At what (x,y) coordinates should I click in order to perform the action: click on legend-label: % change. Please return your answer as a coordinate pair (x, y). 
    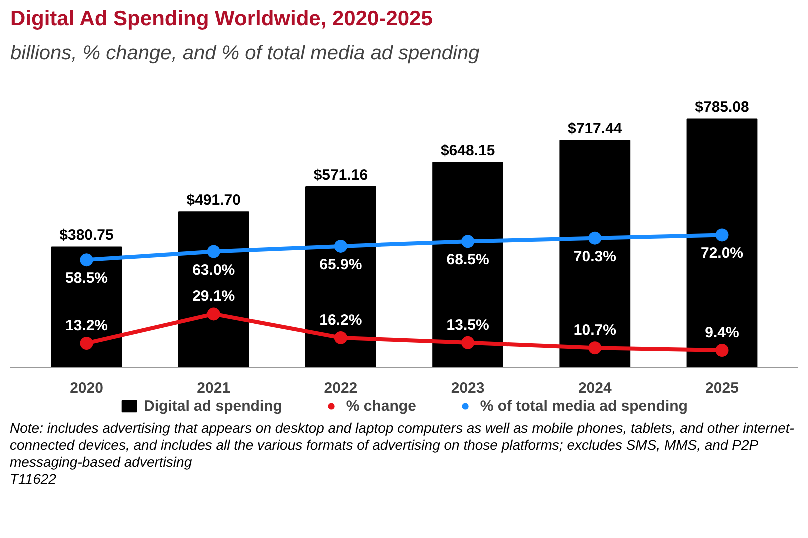
    Looking at the image, I should click on (381, 406).